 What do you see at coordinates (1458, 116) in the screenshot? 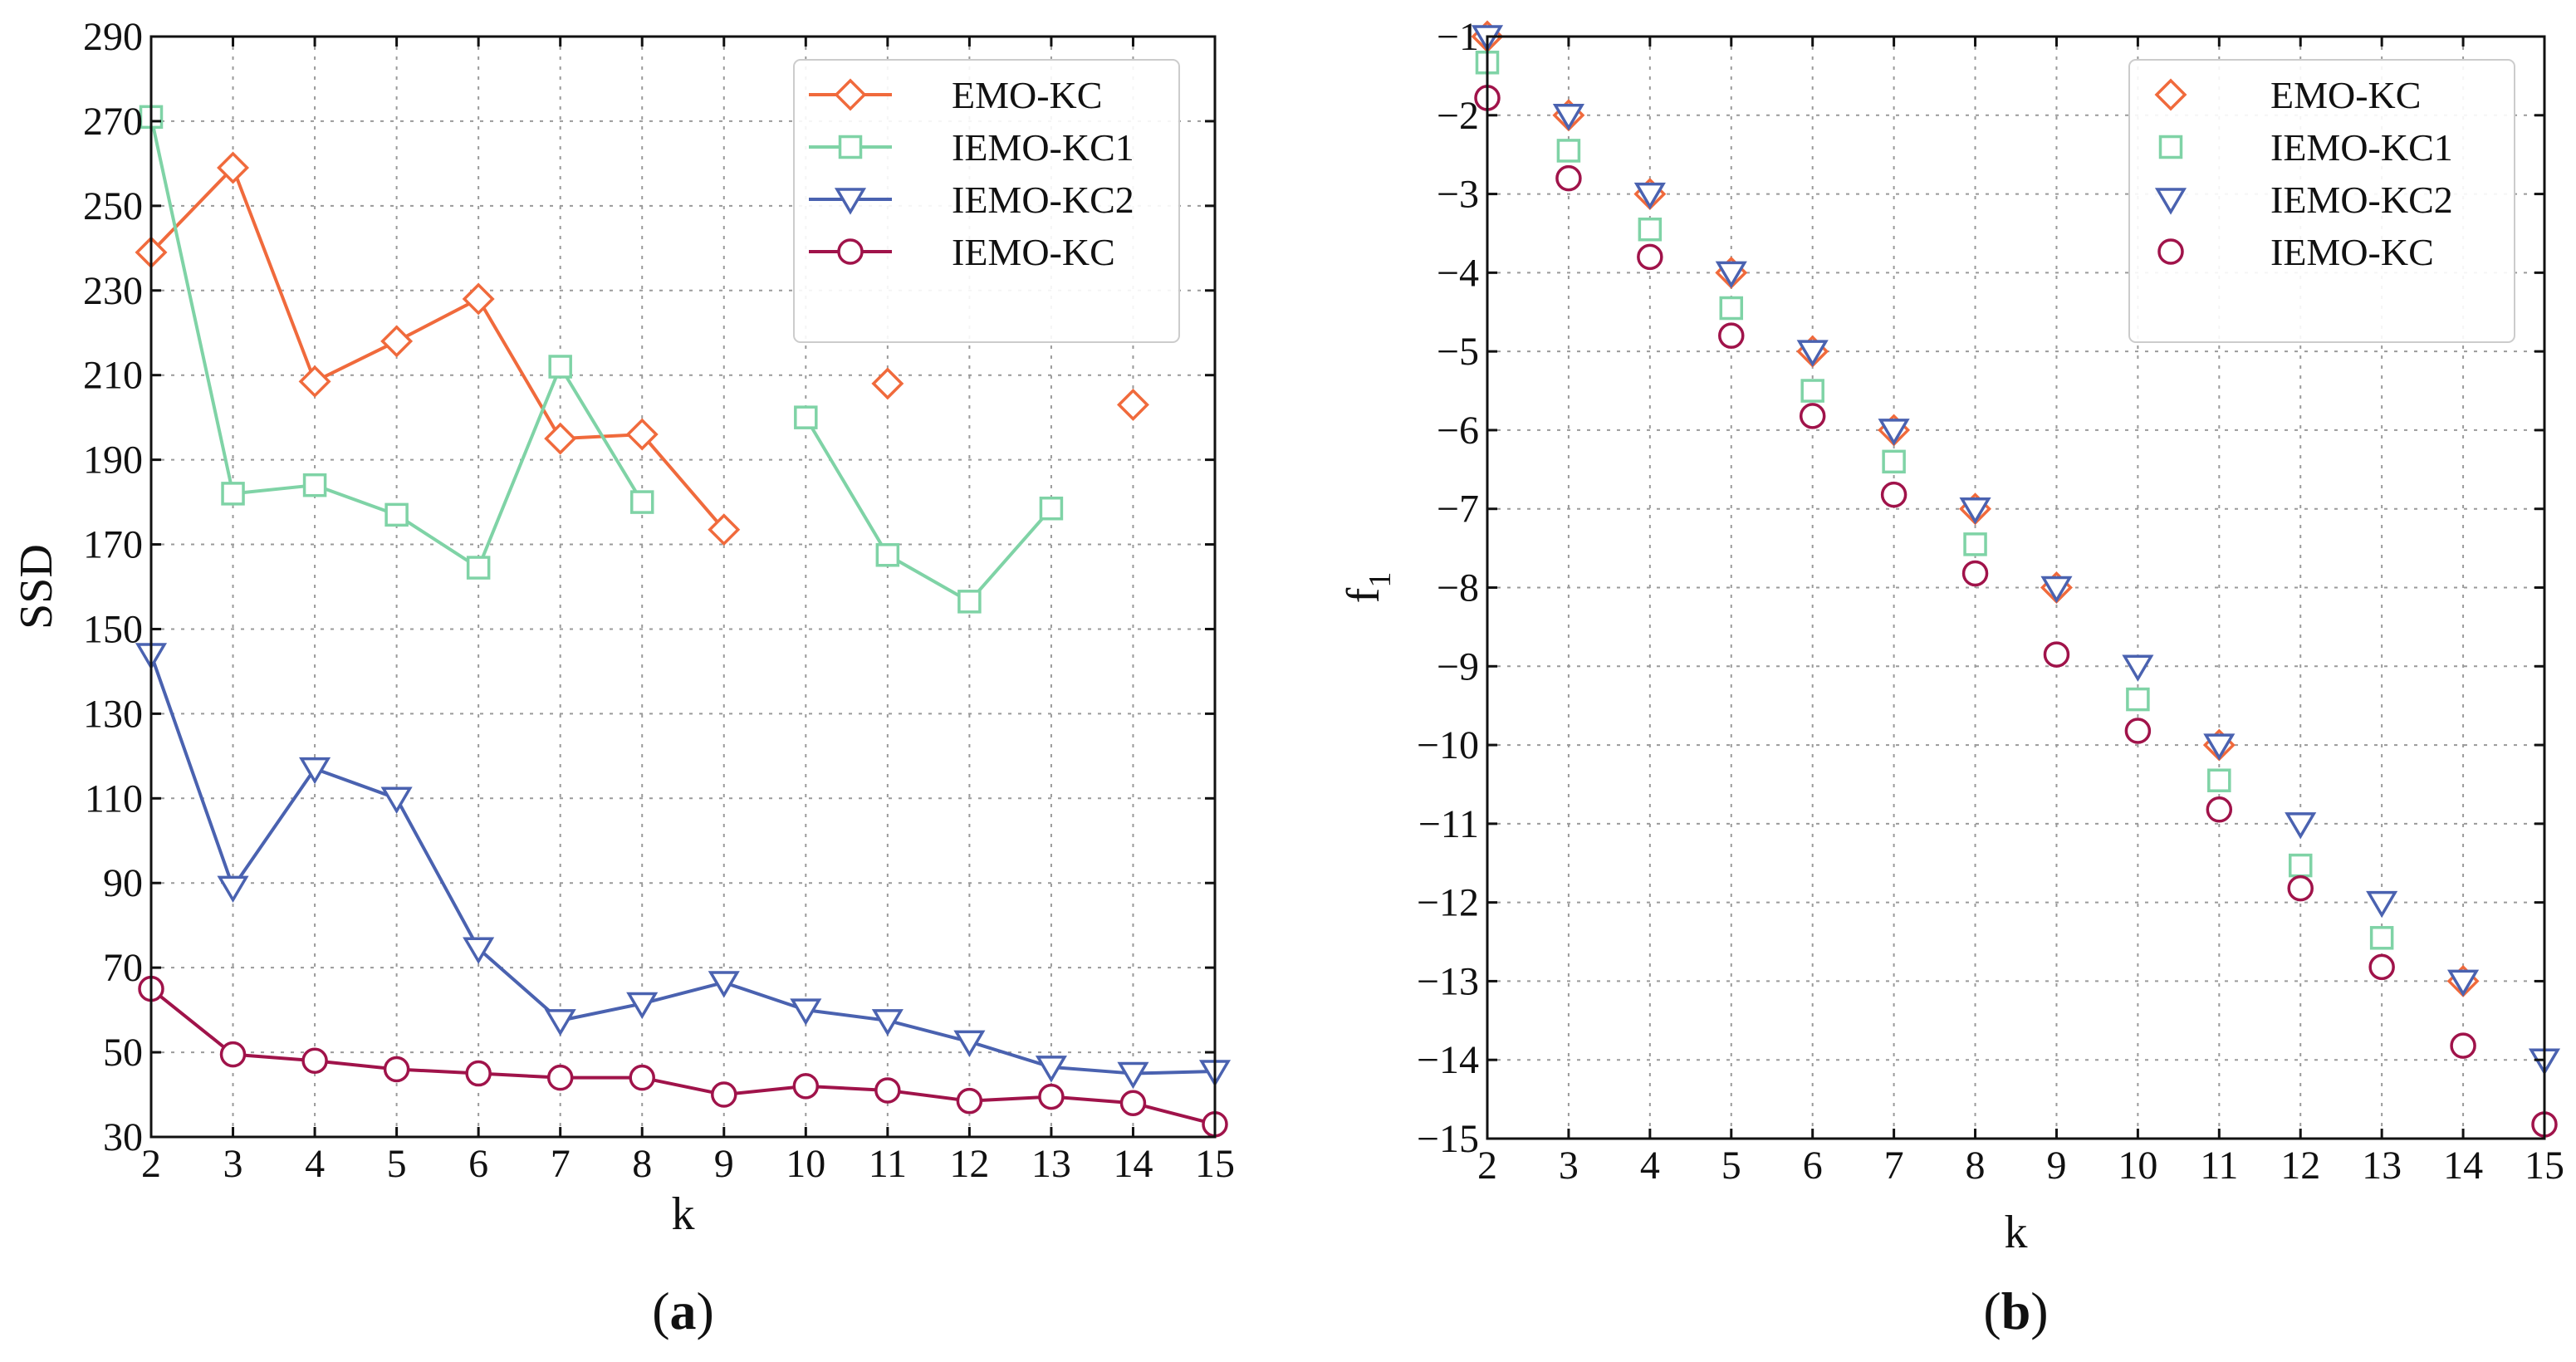
I see `y-tick-label: −2` at bounding box center [1458, 116].